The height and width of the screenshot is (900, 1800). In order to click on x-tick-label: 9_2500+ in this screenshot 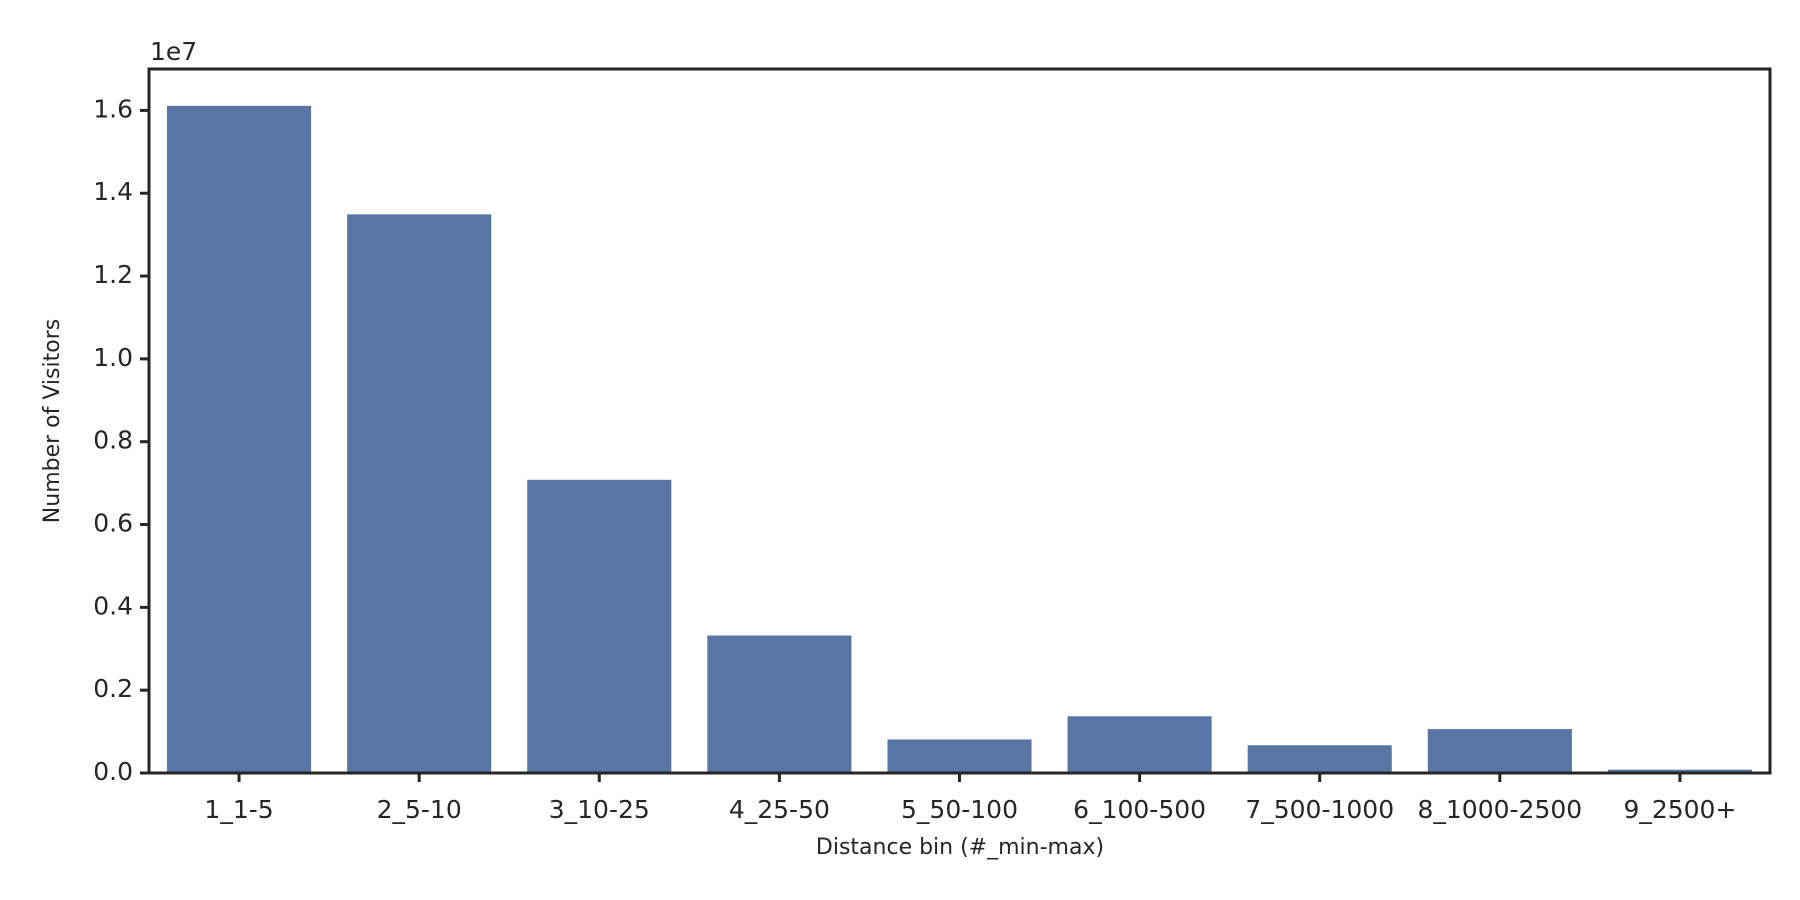, I will do `click(1679, 809)`.